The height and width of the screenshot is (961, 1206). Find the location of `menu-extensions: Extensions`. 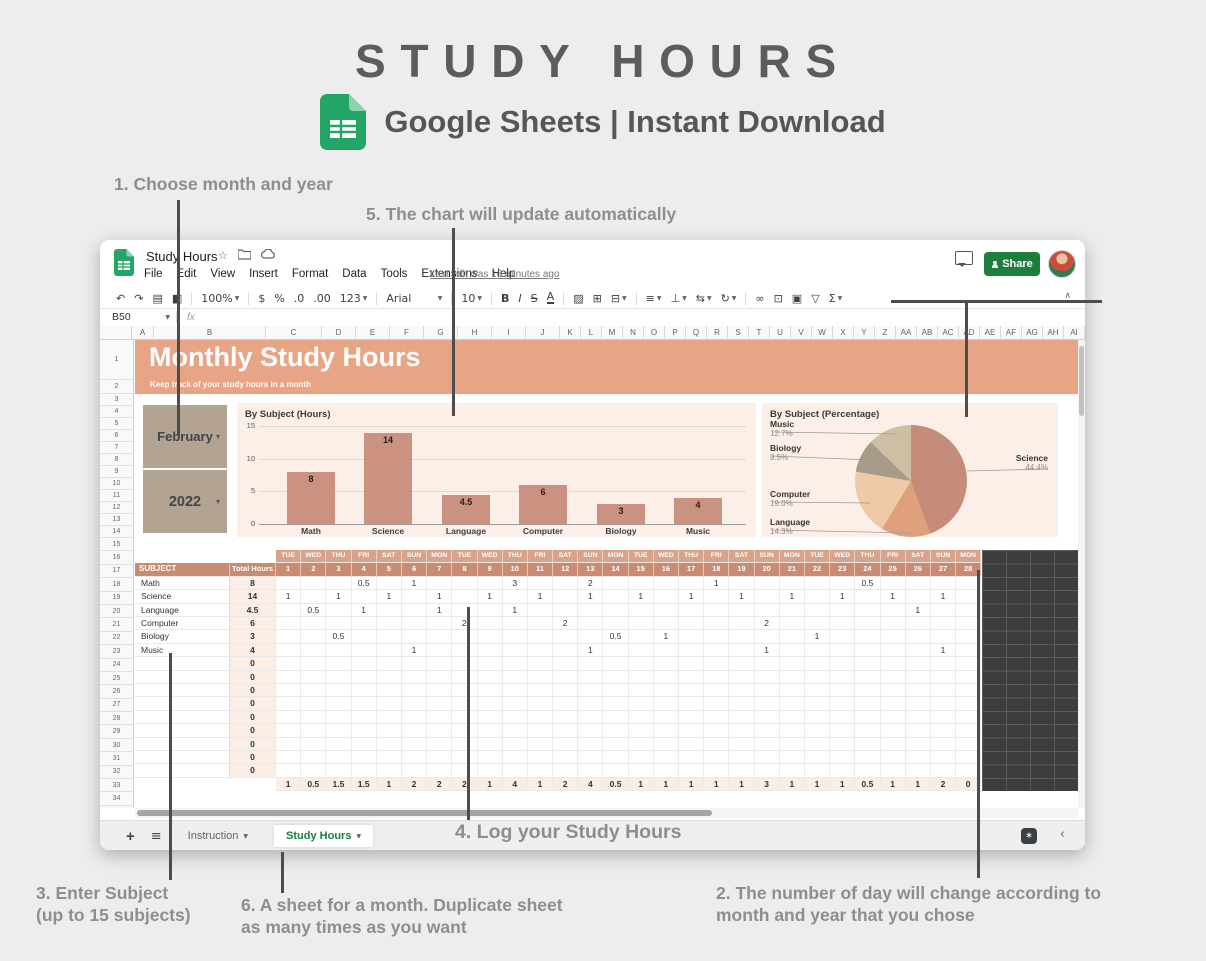

menu-extensions: Extensions is located at coordinates (449, 274).